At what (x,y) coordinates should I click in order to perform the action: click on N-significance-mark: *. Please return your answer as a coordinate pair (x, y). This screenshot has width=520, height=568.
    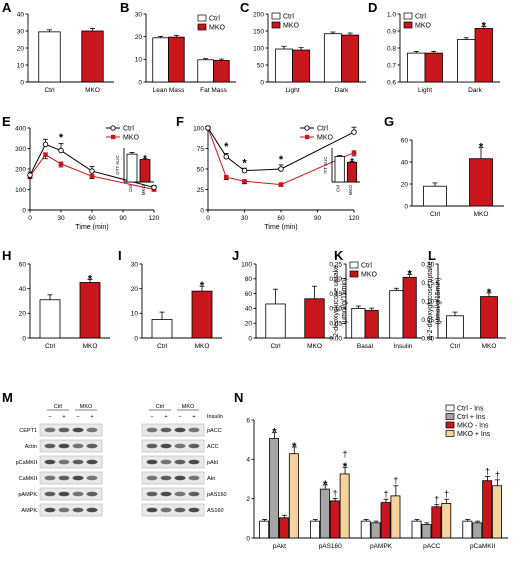
    Looking at the image, I should click on (294, 447).